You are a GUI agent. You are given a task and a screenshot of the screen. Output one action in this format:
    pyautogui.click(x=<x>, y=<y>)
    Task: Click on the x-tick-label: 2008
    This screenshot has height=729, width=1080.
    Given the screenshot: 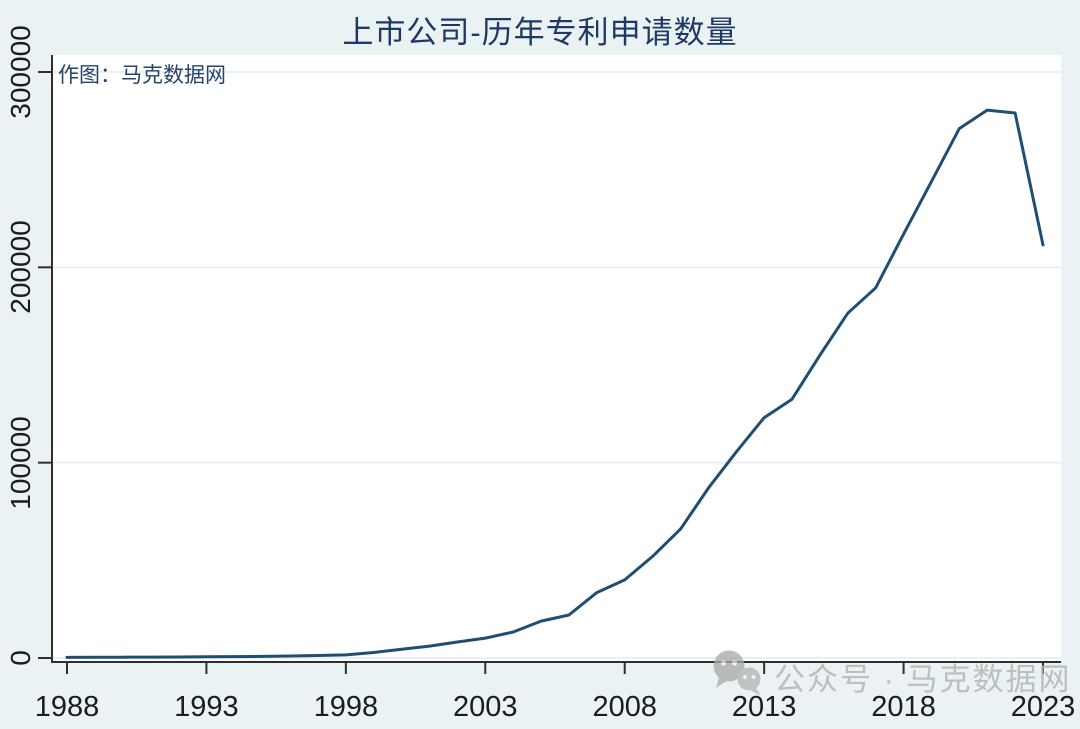 What is the action you would take?
    pyautogui.click(x=624, y=707)
    